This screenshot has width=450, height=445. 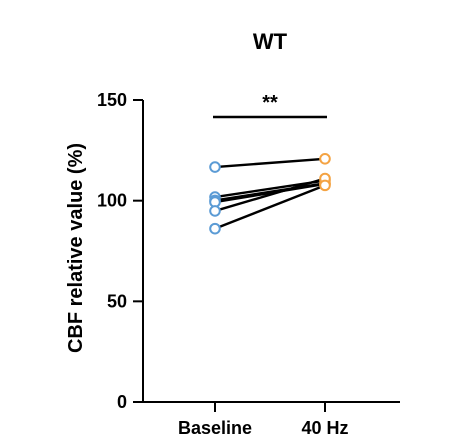 I want to click on significance-label: **, so click(x=270, y=103).